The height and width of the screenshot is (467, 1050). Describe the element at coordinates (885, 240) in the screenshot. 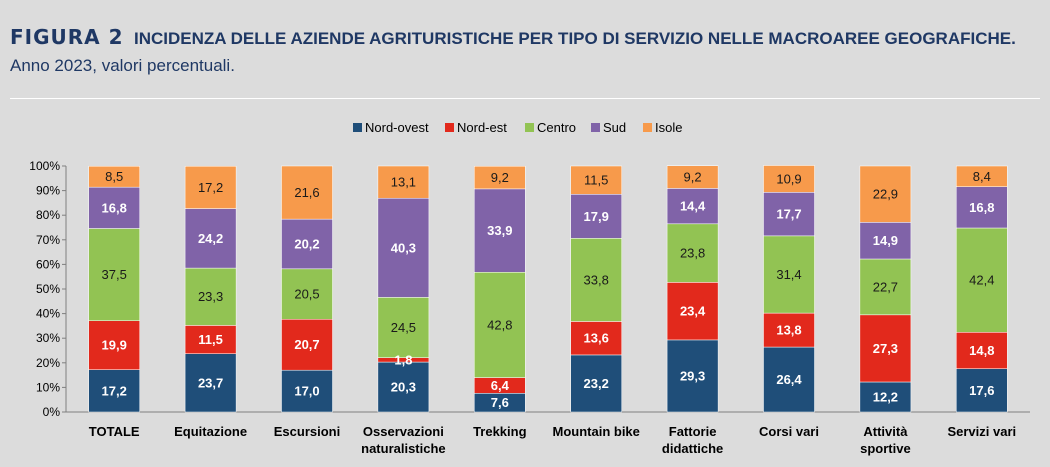

I see `data-label: 14,9` at that location.